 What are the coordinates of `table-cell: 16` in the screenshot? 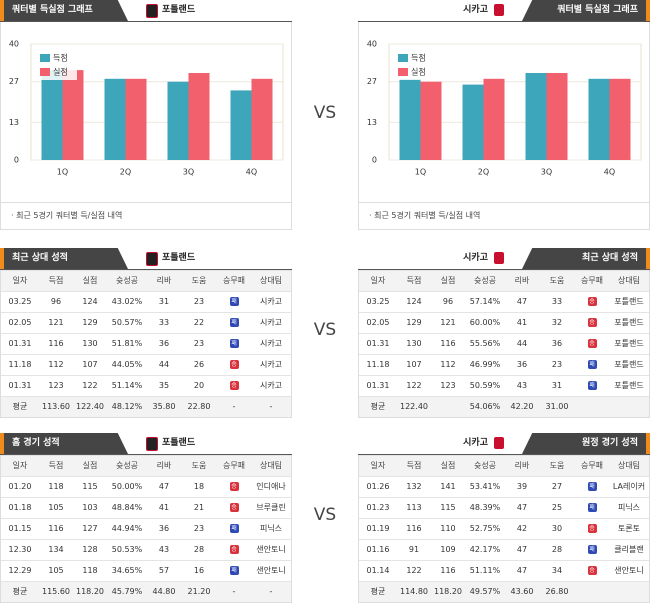 It's located at (199, 570).